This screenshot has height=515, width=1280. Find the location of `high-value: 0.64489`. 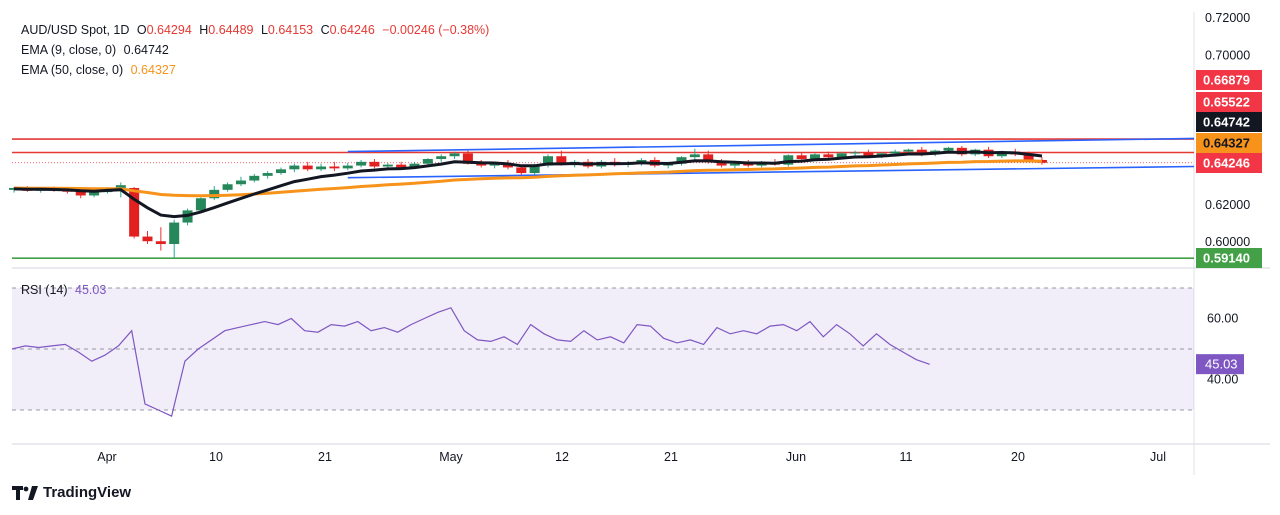

high-value: 0.64489 is located at coordinates (231, 30).